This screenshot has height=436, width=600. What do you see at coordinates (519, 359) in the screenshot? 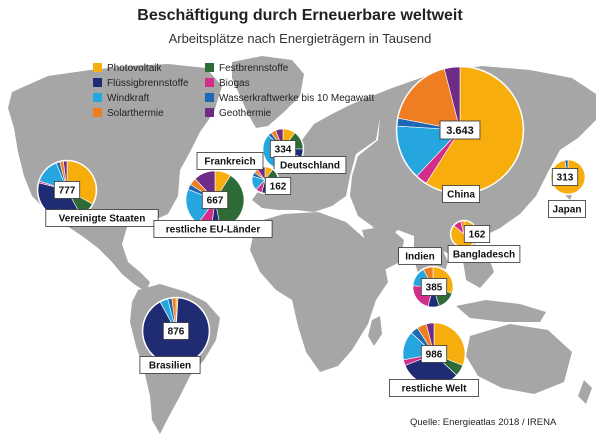
I see `australia-shape` at bounding box center [519, 359].